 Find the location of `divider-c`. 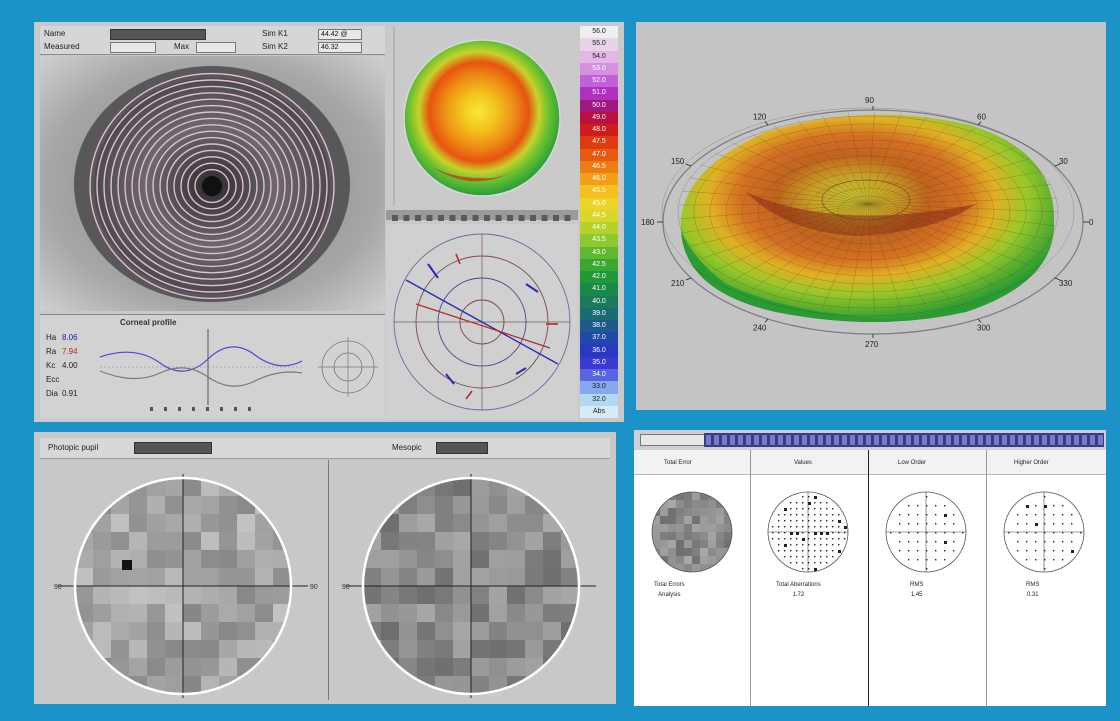

divider-c is located at coordinates (986, 578).